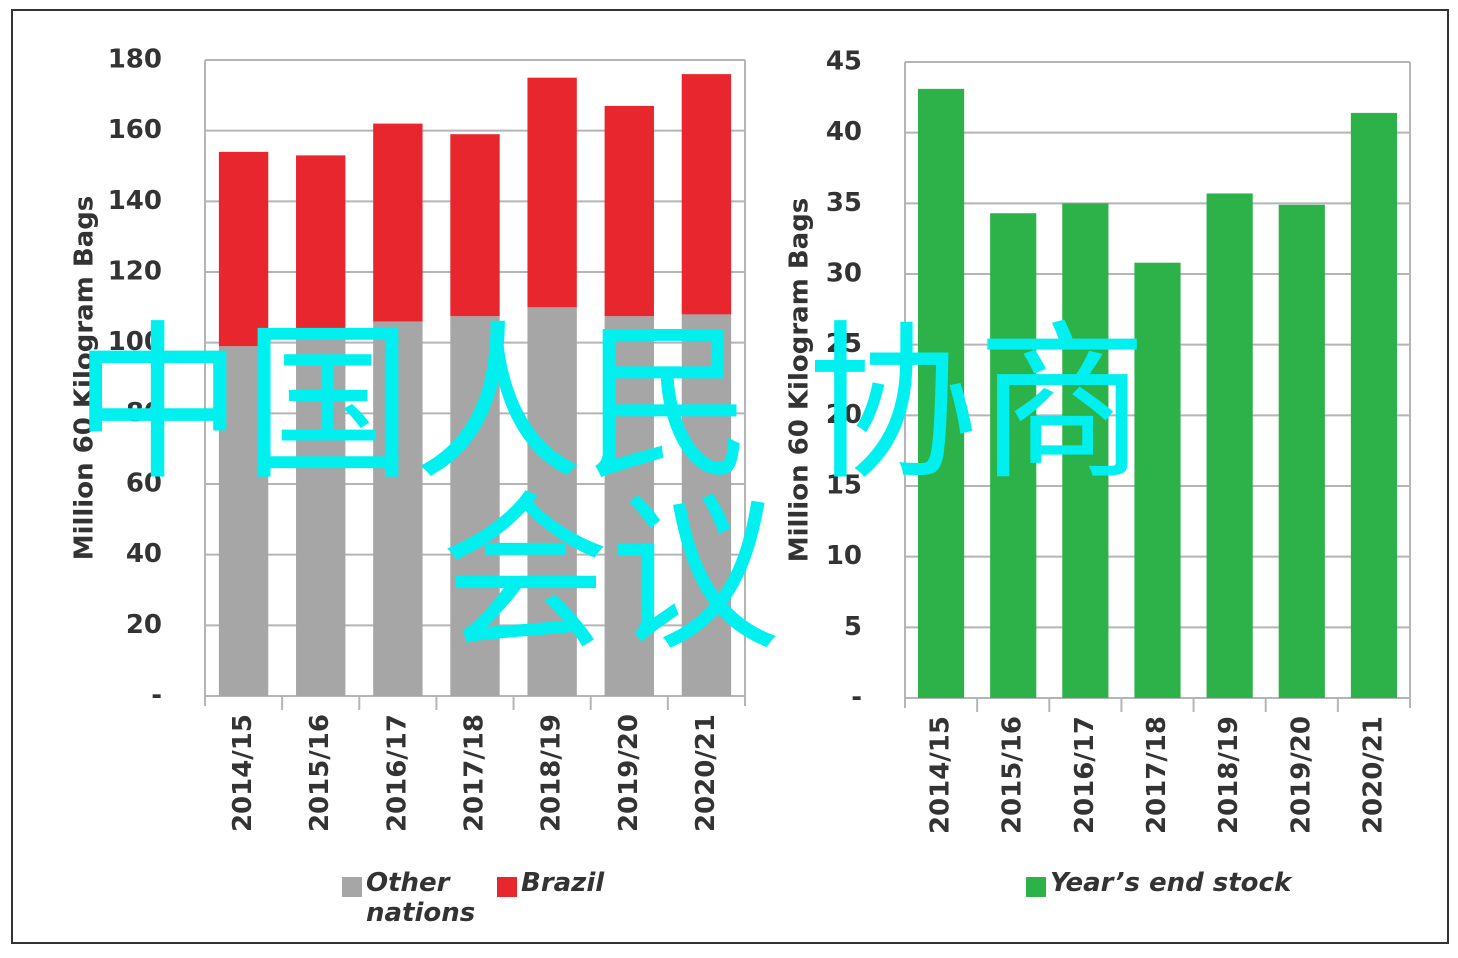  I want to click on y-tick-label: 15, so click(844, 486).